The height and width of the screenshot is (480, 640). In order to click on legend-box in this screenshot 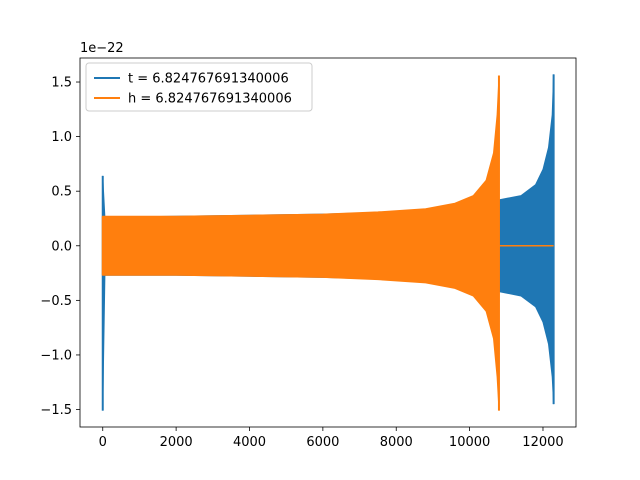, I will do `click(199, 87)`.